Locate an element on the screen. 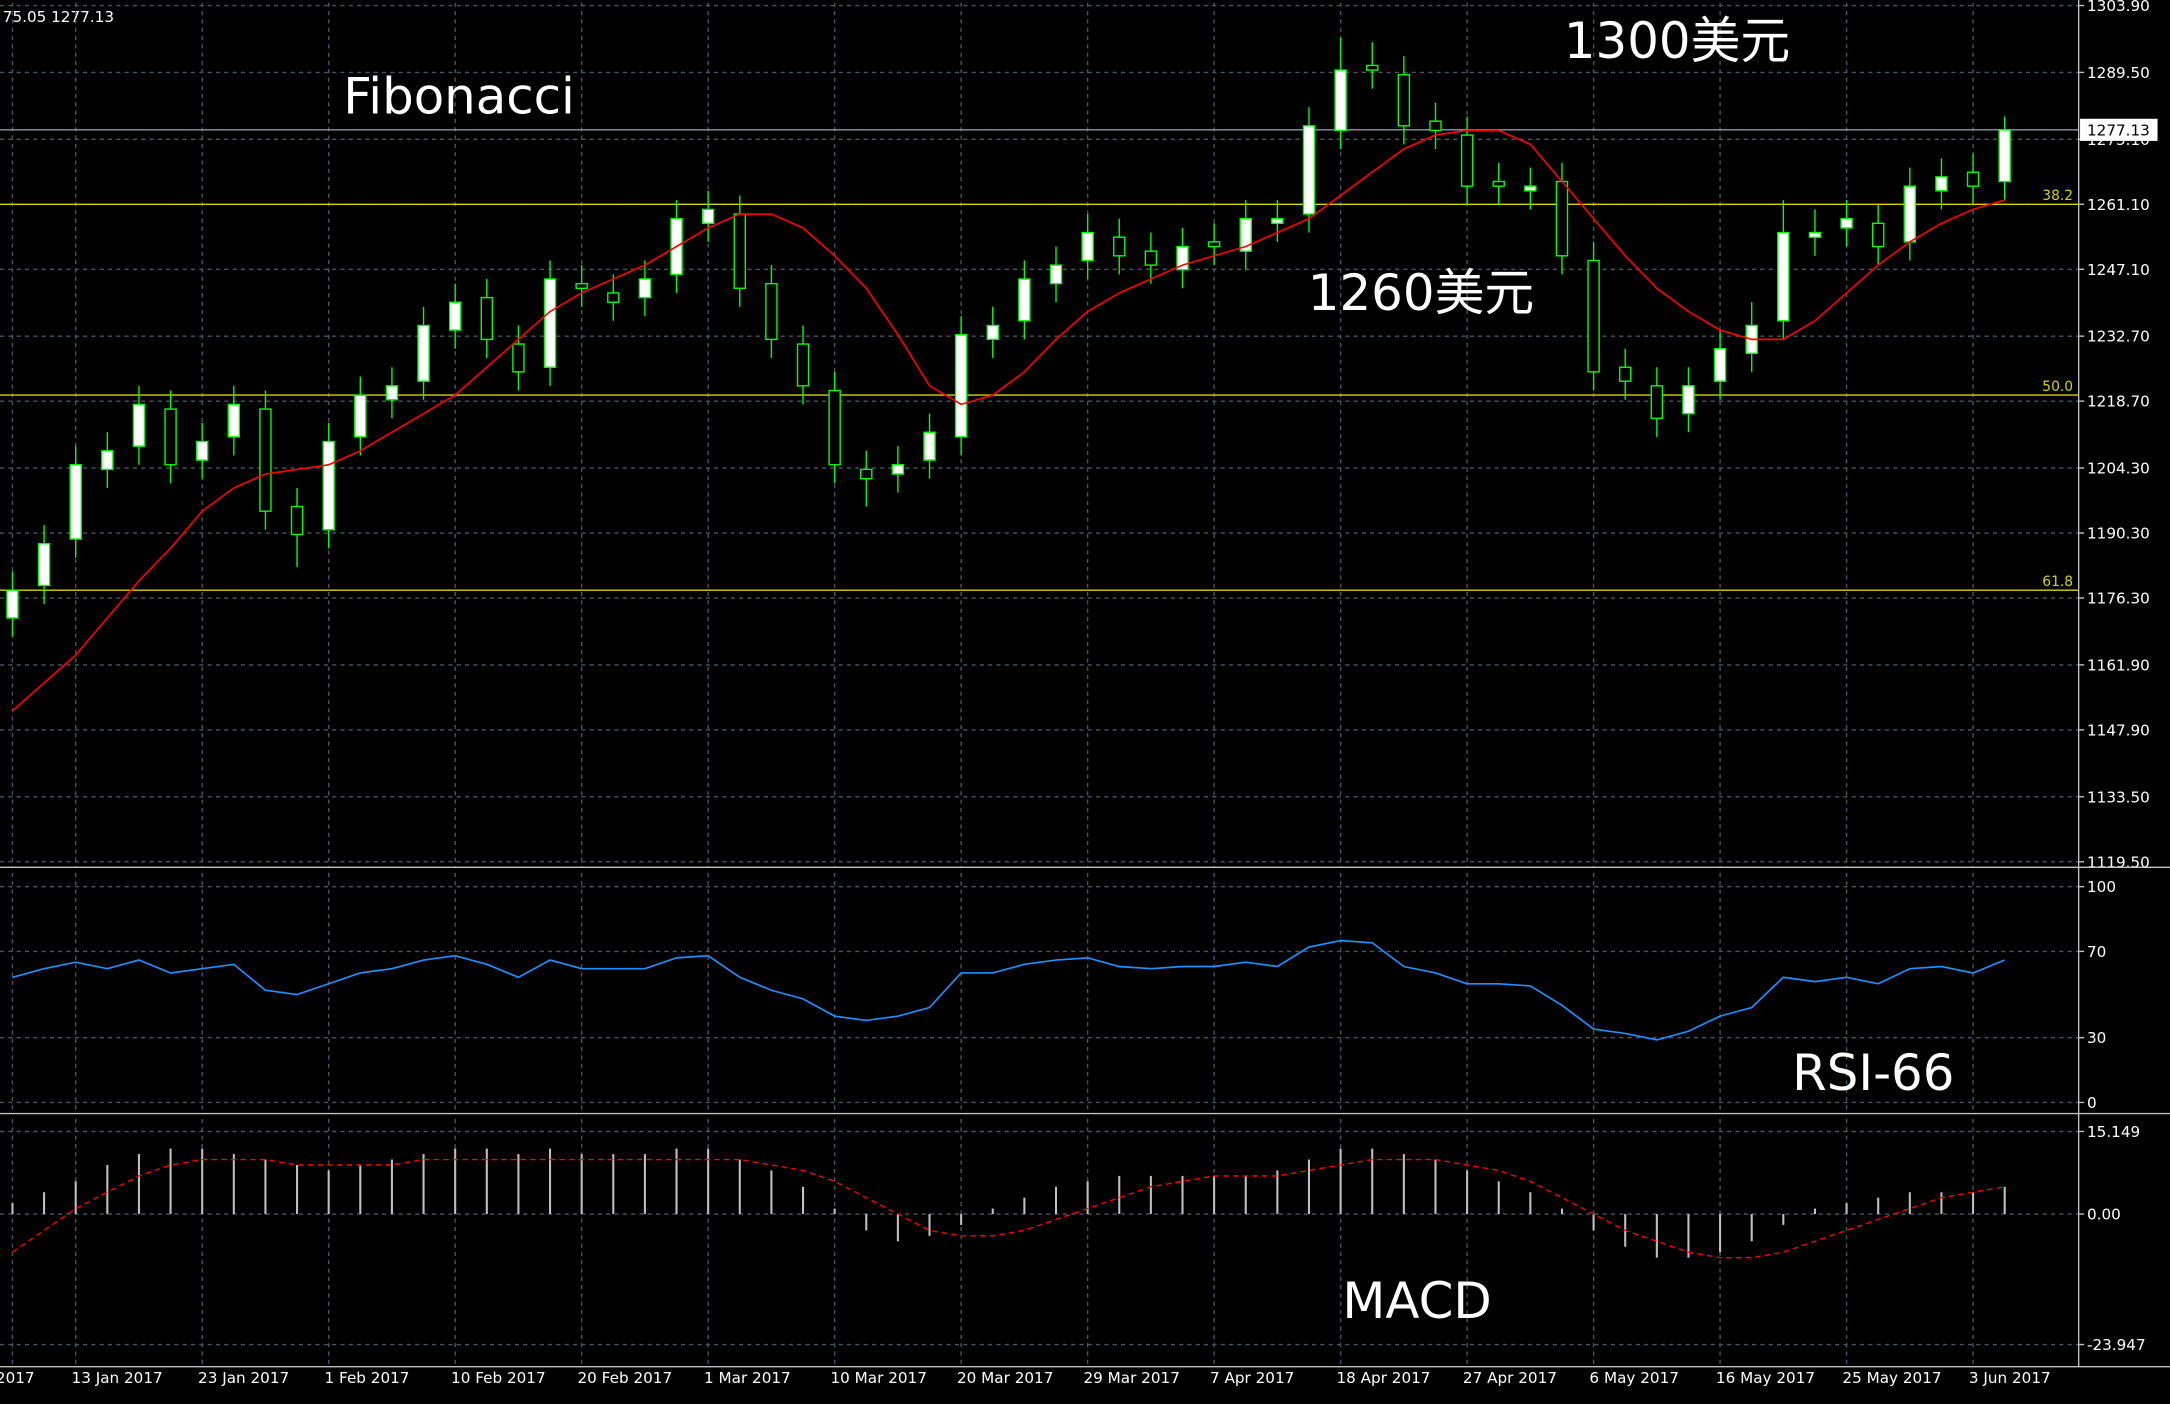 This screenshot has width=2170, height=1404. y-tick-label: 1261.10 is located at coordinates (2118, 205).